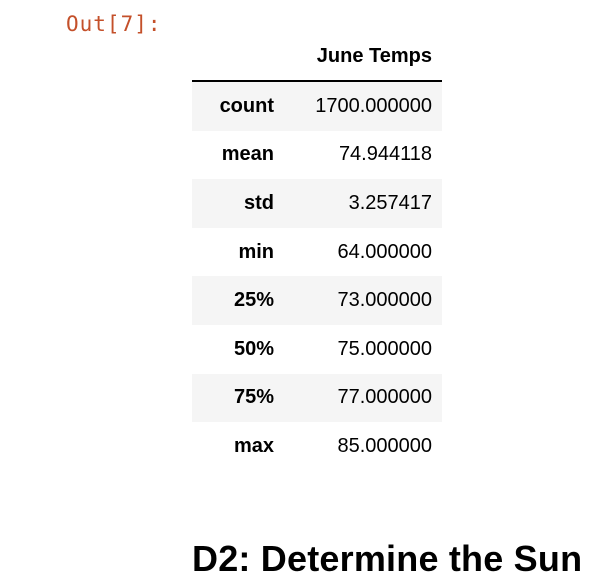 This screenshot has height=572, width=614. I want to click on table-header-row: June Temps, so click(317, 57).